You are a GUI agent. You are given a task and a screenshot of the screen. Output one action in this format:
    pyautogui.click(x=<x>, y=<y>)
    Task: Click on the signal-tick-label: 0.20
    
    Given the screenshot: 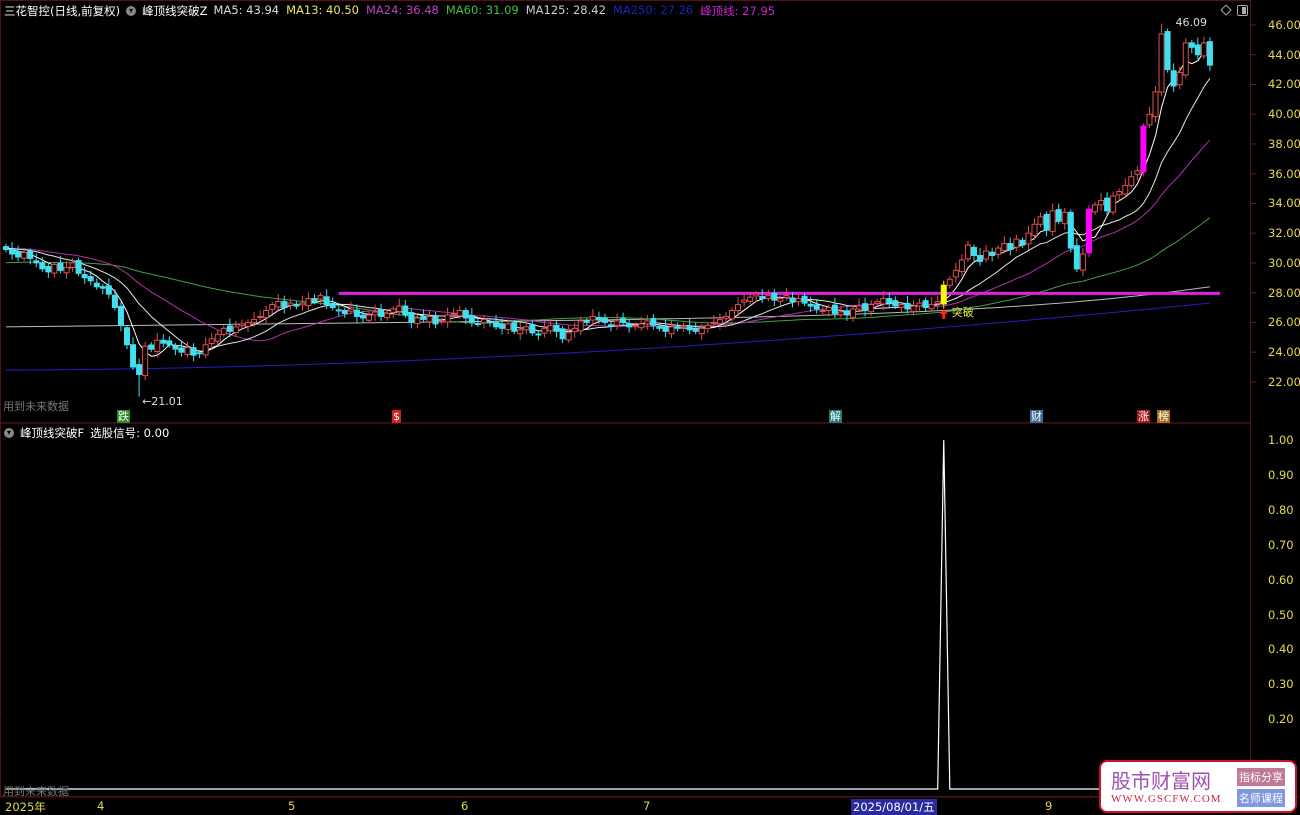 What is the action you would take?
    pyautogui.click(x=1281, y=719)
    